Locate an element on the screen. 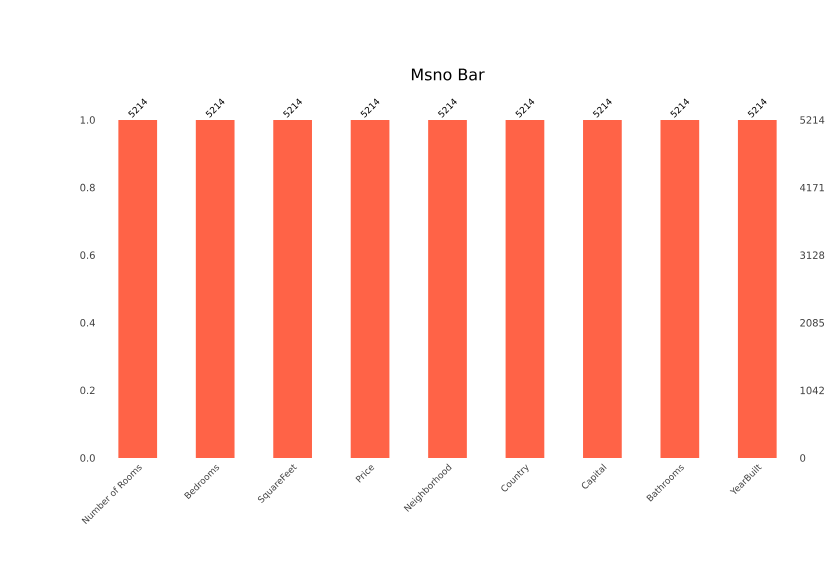 This screenshot has height=571, width=836. chart-title: Msno Bar is located at coordinates (448, 74).